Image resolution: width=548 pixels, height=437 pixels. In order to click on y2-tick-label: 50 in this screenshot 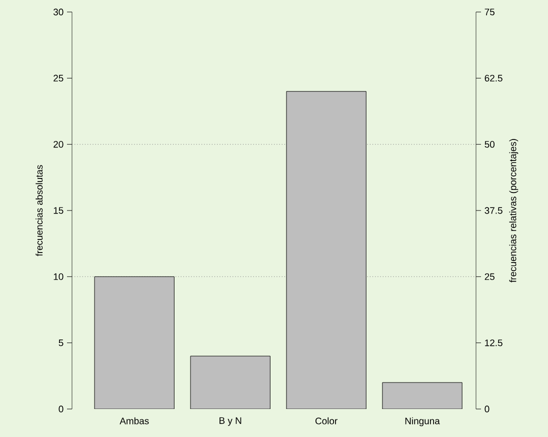, I will do `click(489, 144)`.